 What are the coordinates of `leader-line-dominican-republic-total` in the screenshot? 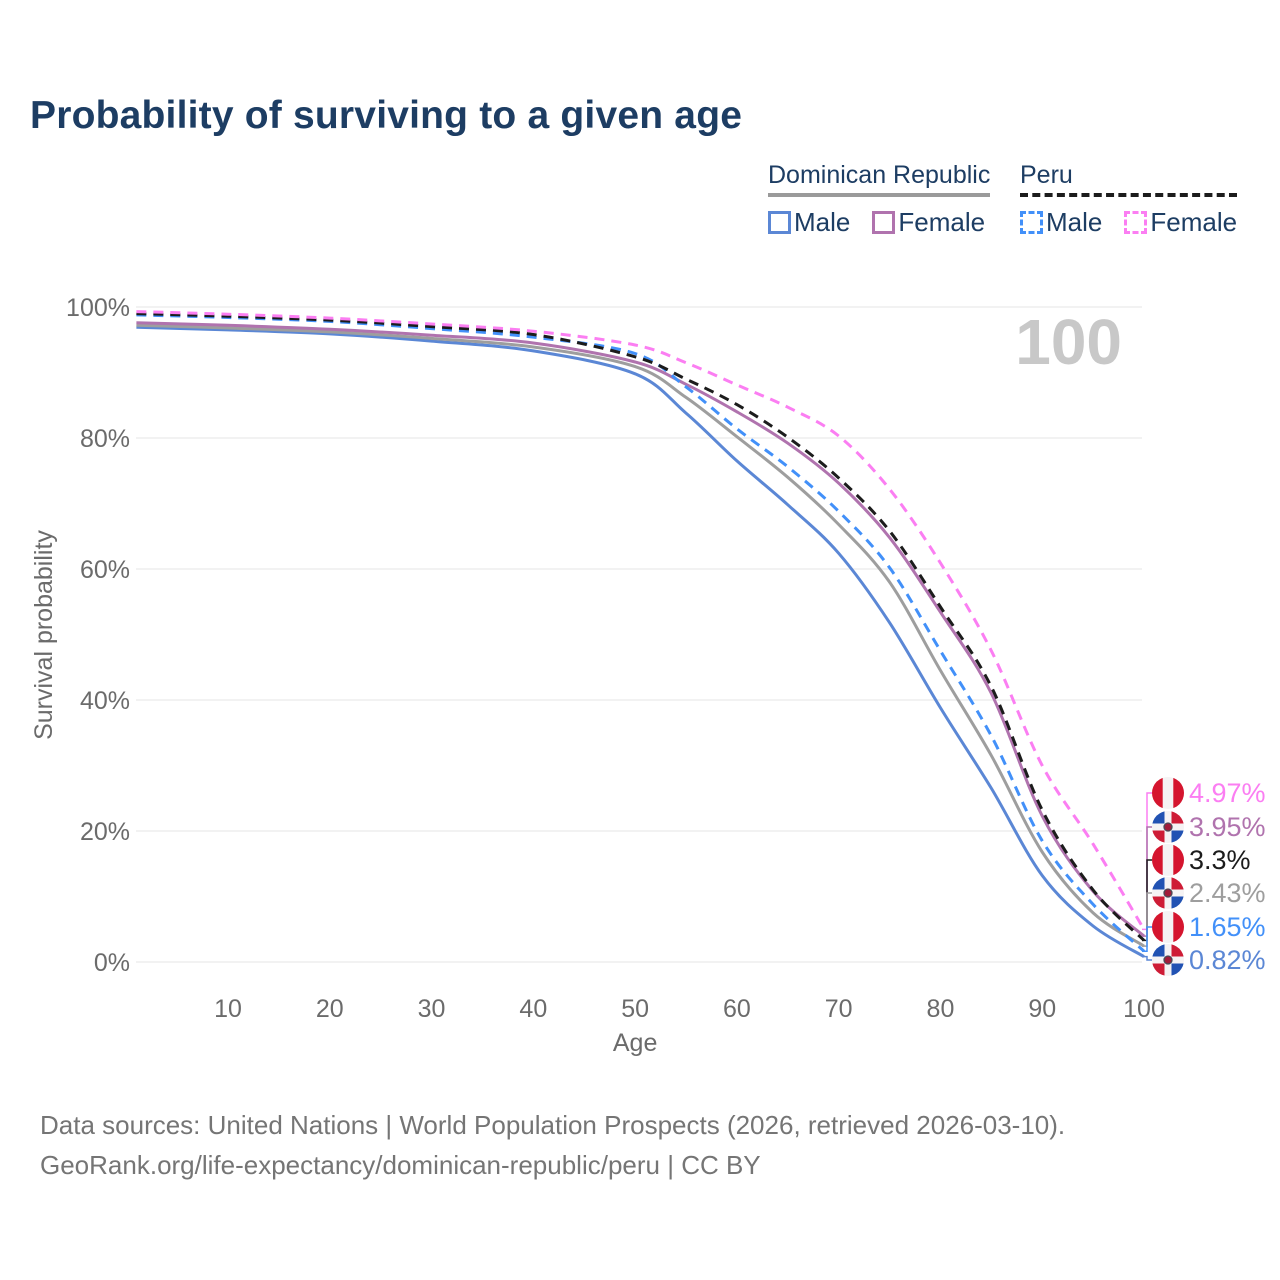 It's located at (1147, 919).